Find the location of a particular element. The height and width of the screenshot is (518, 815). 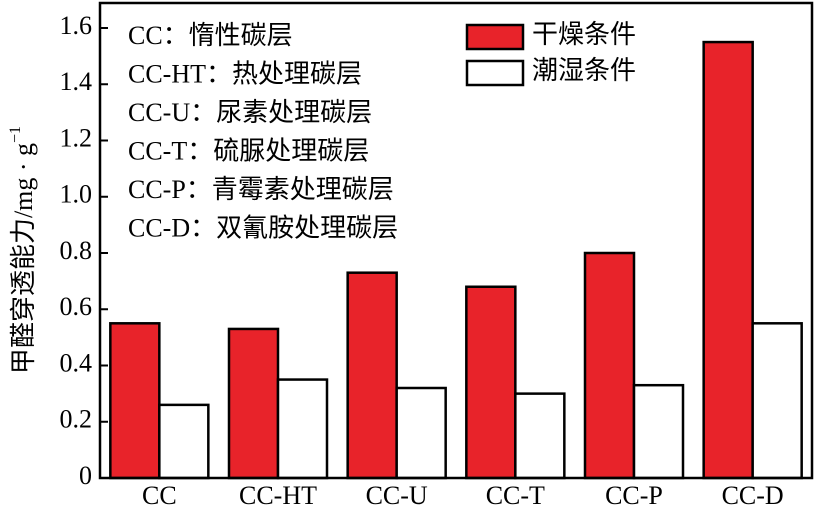

annotation: CC-HT：热处理碳层 is located at coordinates (245, 73).